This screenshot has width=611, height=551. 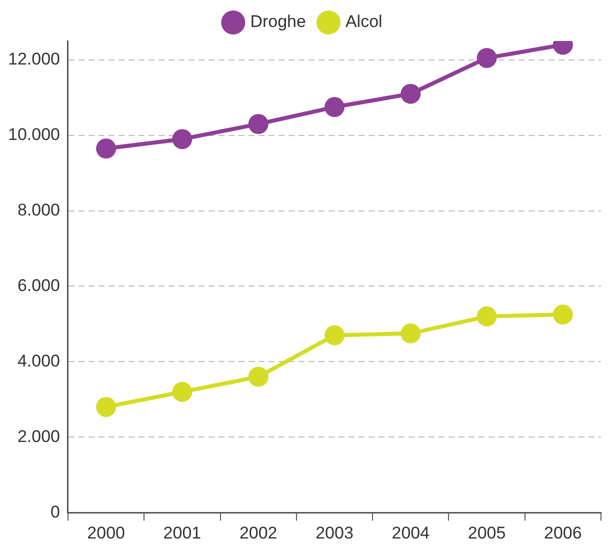 What do you see at coordinates (34, 134) in the screenshot?
I see `y-tick-label: 10.000` at bounding box center [34, 134].